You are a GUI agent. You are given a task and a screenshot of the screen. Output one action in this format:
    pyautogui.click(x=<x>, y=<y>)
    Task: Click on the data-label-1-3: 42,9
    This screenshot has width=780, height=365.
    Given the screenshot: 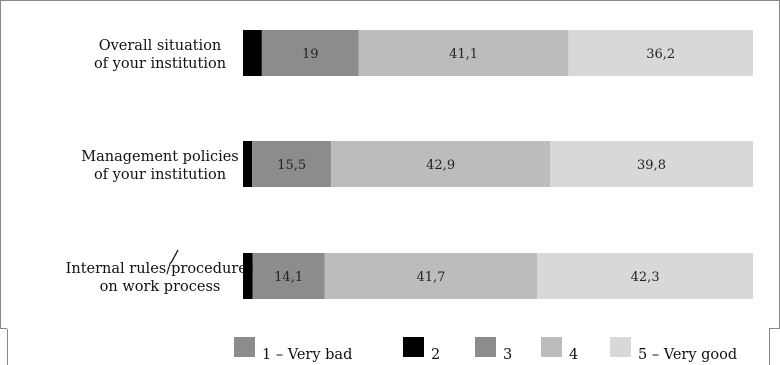 What is the action you would take?
    pyautogui.click(x=440, y=165)
    